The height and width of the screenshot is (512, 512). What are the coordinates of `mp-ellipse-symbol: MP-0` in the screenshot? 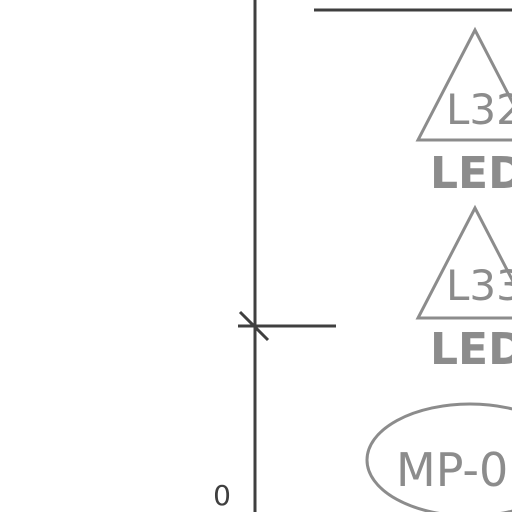 It's located at (438, 457).